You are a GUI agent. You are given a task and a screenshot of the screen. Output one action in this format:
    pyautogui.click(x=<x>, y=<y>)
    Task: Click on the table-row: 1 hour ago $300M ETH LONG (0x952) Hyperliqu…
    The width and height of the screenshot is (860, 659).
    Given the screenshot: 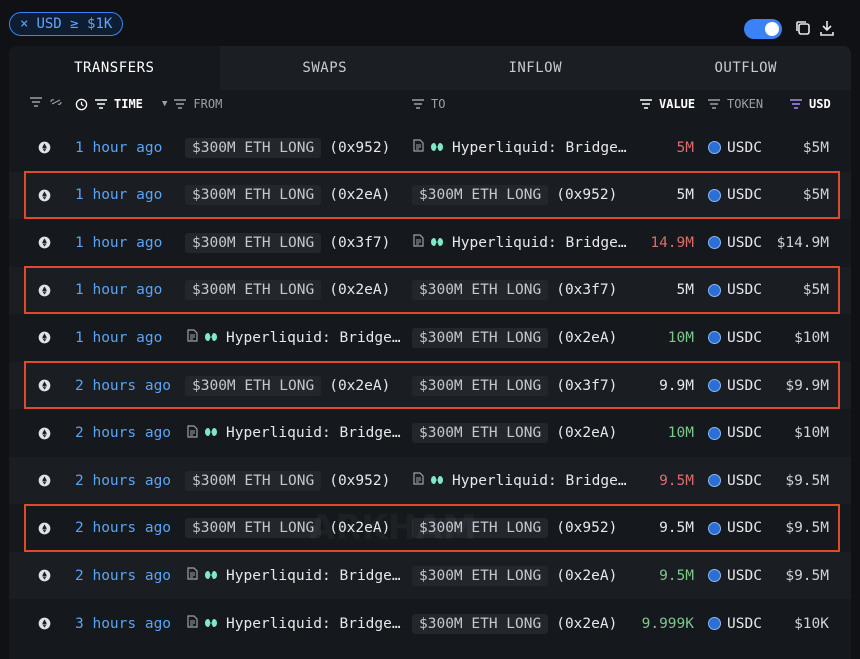 What is the action you would take?
    pyautogui.click(x=430, y=147)
    